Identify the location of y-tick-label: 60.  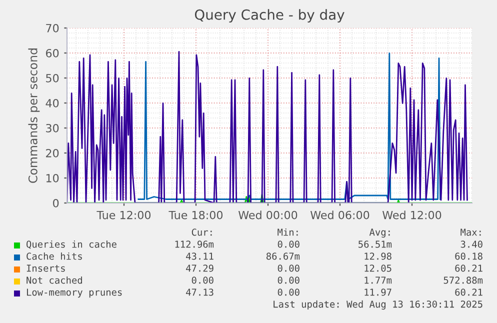
(52, 53).